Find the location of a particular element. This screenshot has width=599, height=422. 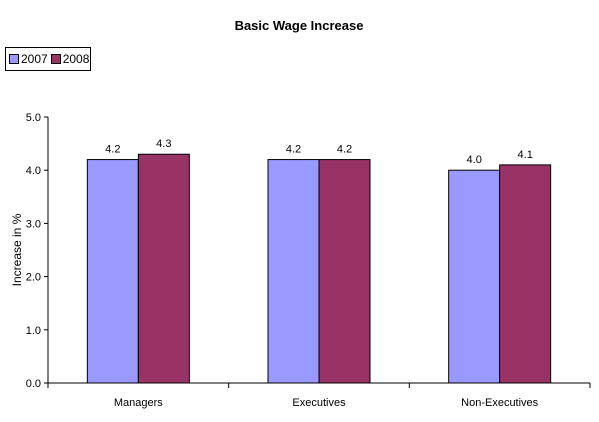

legend-label-2008: 2008 is located at coordinates (76, 59).